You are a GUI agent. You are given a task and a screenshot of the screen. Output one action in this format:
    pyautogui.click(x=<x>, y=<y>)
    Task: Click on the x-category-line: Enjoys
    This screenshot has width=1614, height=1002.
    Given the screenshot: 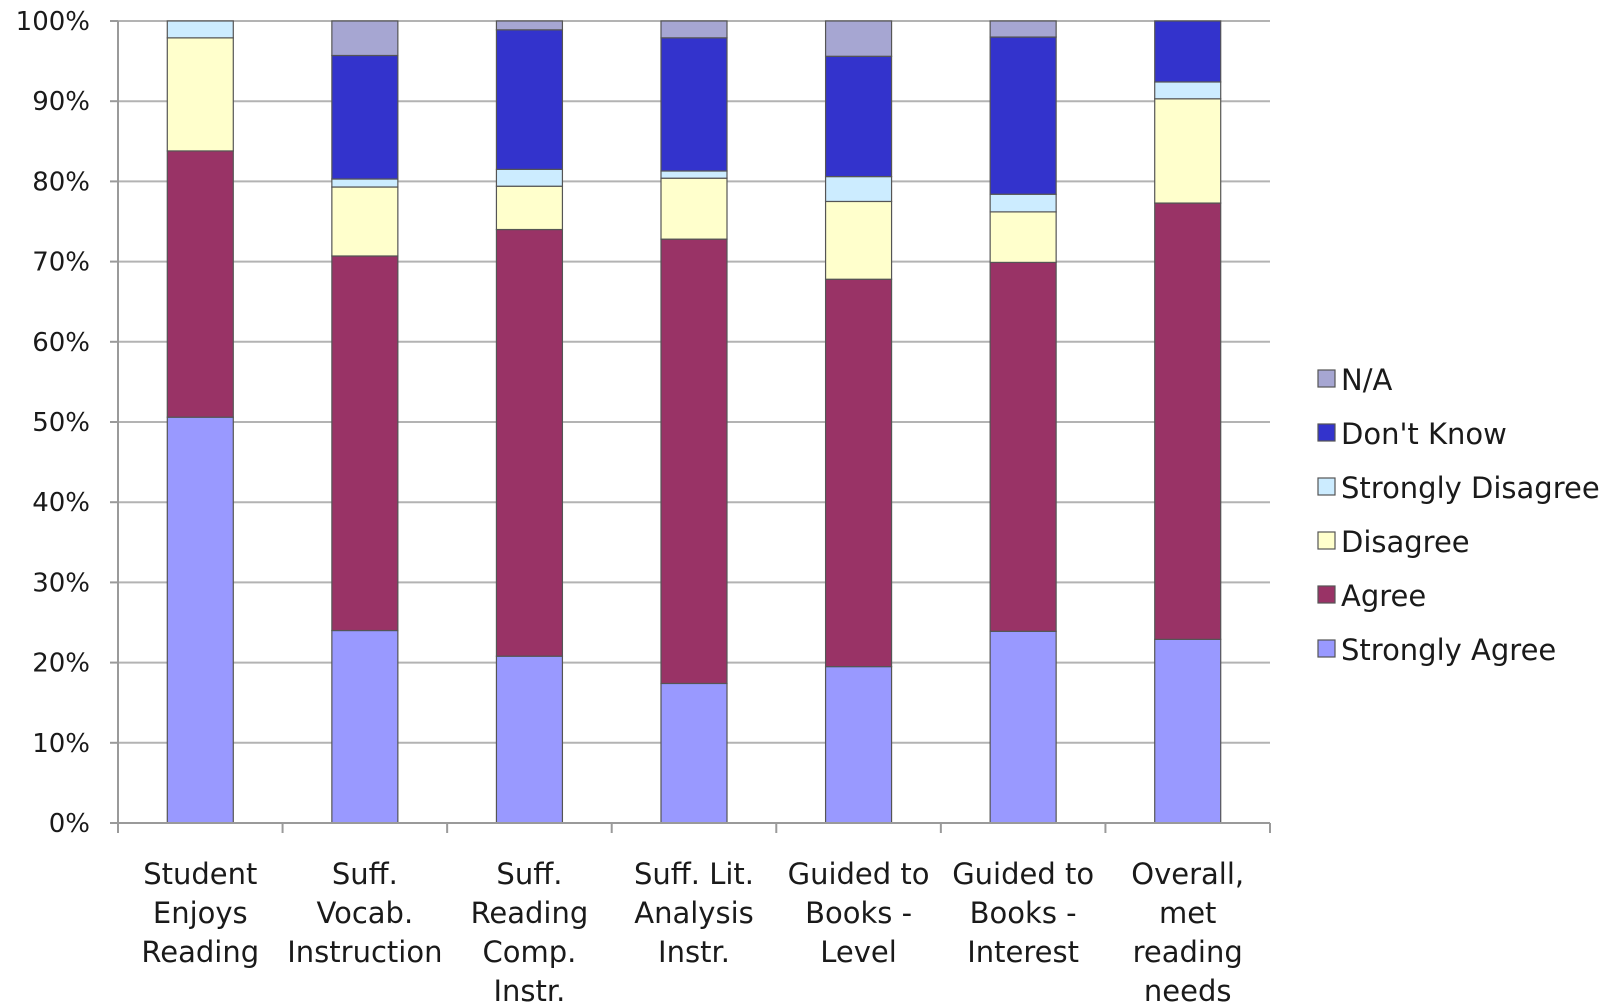 What is the action you would take?
    pyautogui.click(x=200, y=913)
    